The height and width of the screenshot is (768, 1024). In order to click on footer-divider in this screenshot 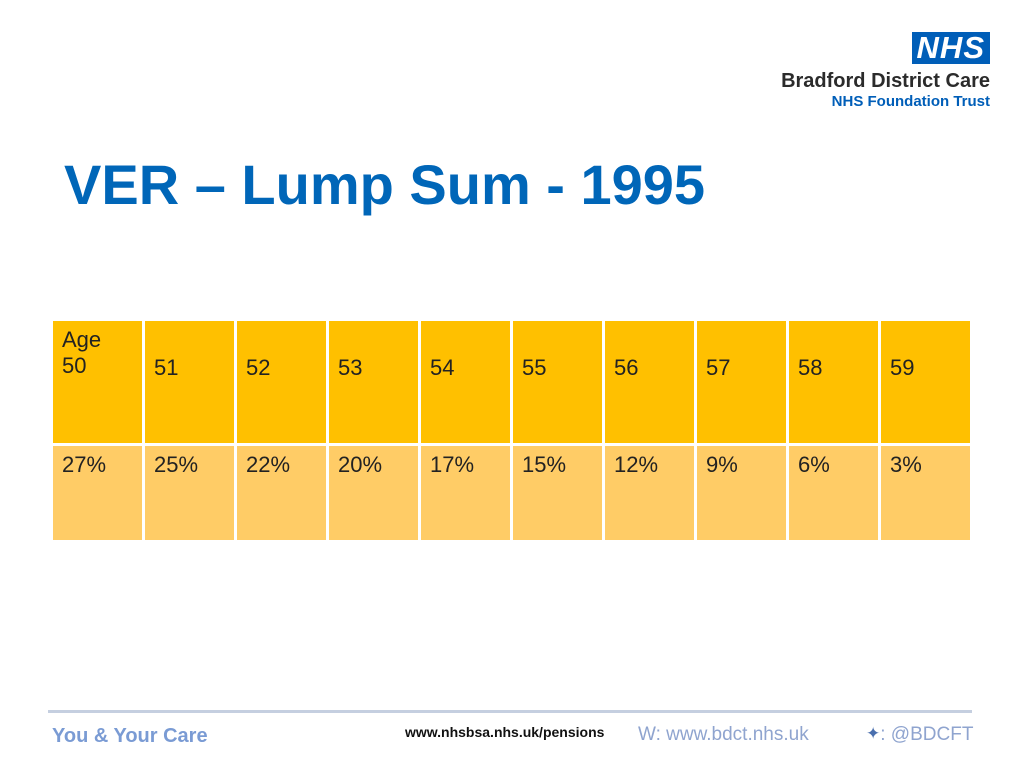, I will do `click(510, 711)`.